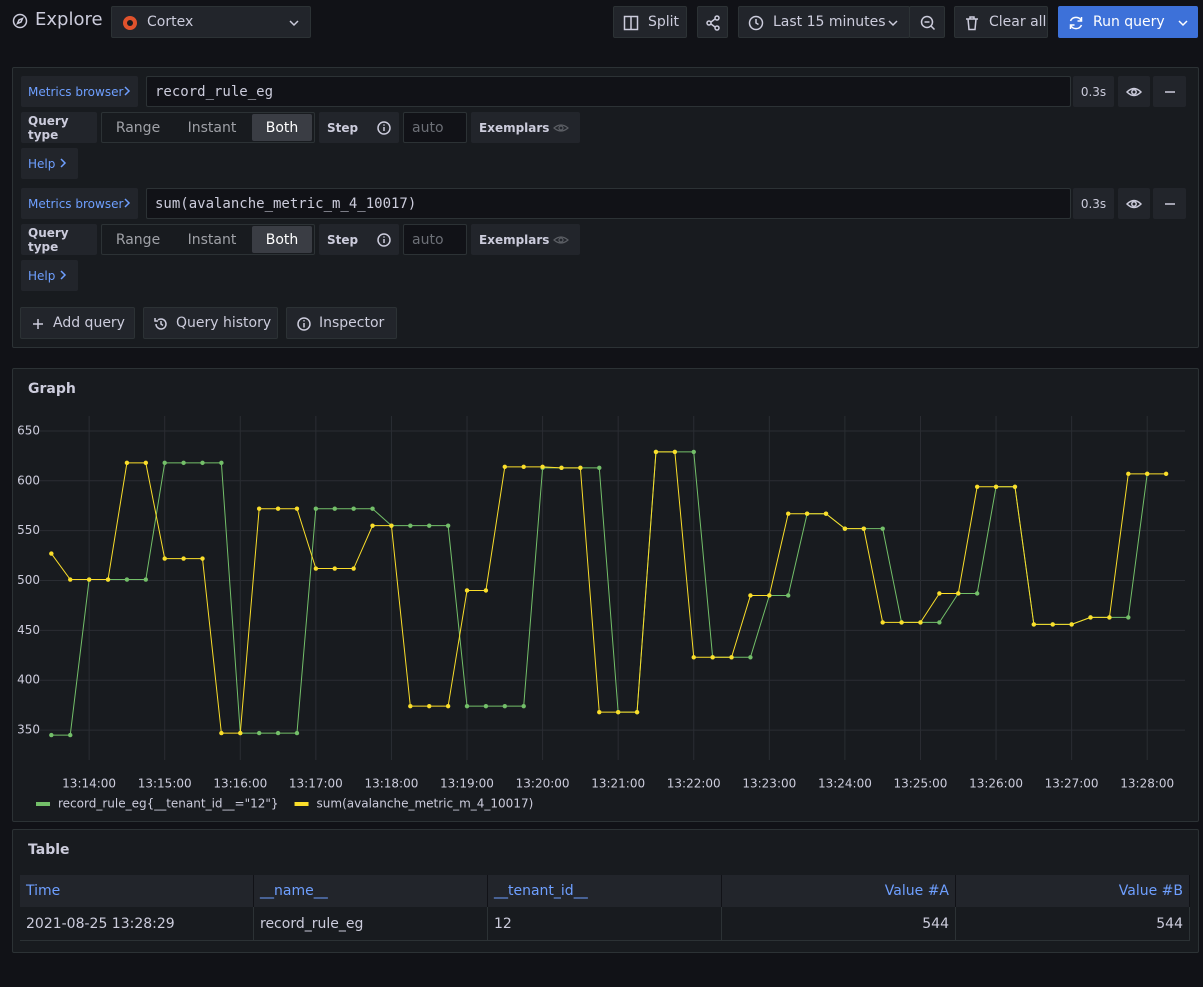 The image size is (1203, 987). Describe the element at coordinates (359, 127) in the screenshot. I see `step-label: Step` at that location.